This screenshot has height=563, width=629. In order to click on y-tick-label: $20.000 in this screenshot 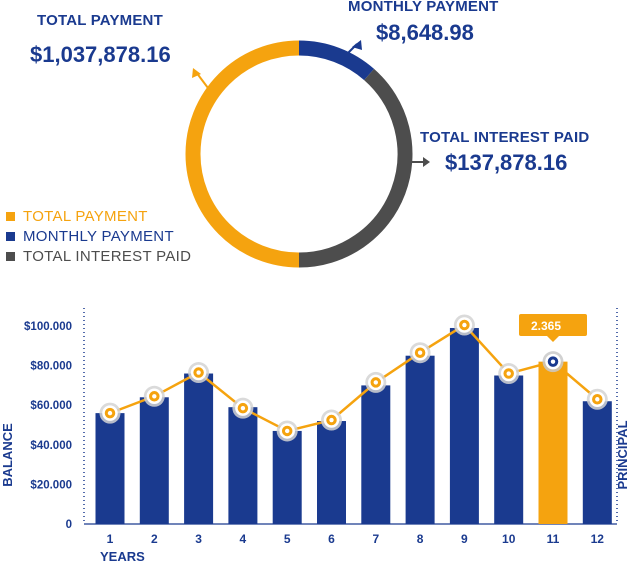, I will do `click(51, 485)`.